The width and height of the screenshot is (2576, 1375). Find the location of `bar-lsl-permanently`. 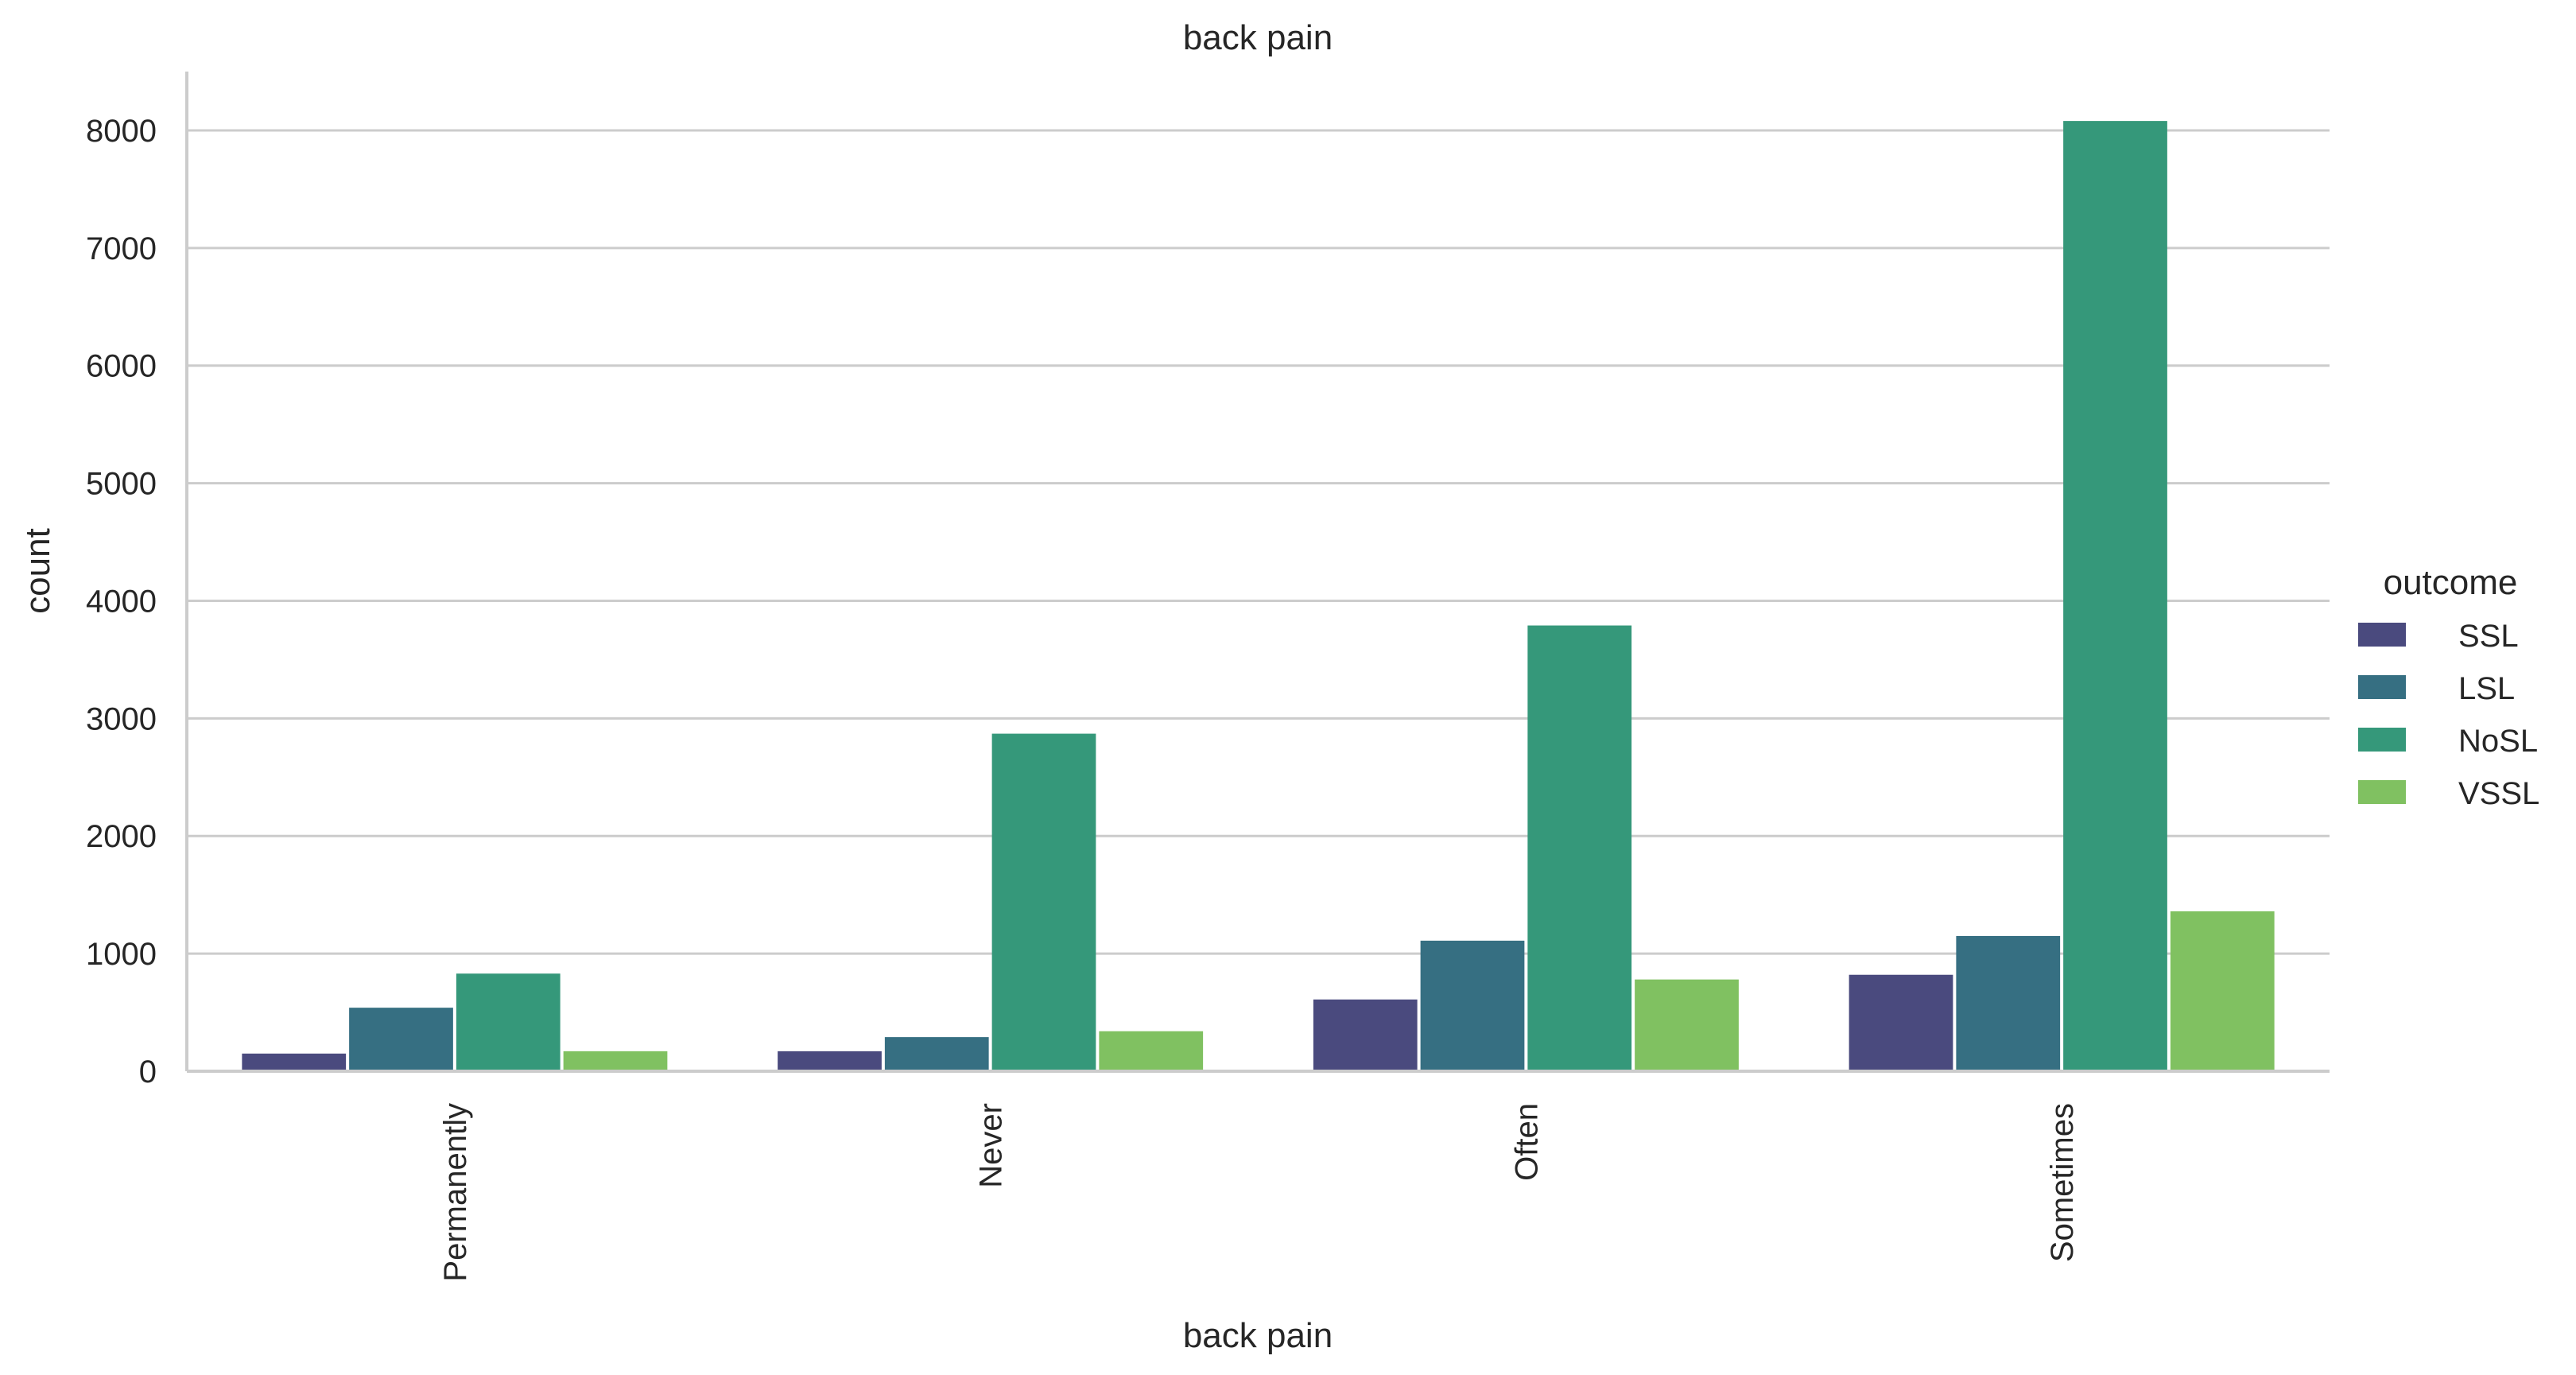

bar-lsl-permanently is located at coordinates (401, 1039).